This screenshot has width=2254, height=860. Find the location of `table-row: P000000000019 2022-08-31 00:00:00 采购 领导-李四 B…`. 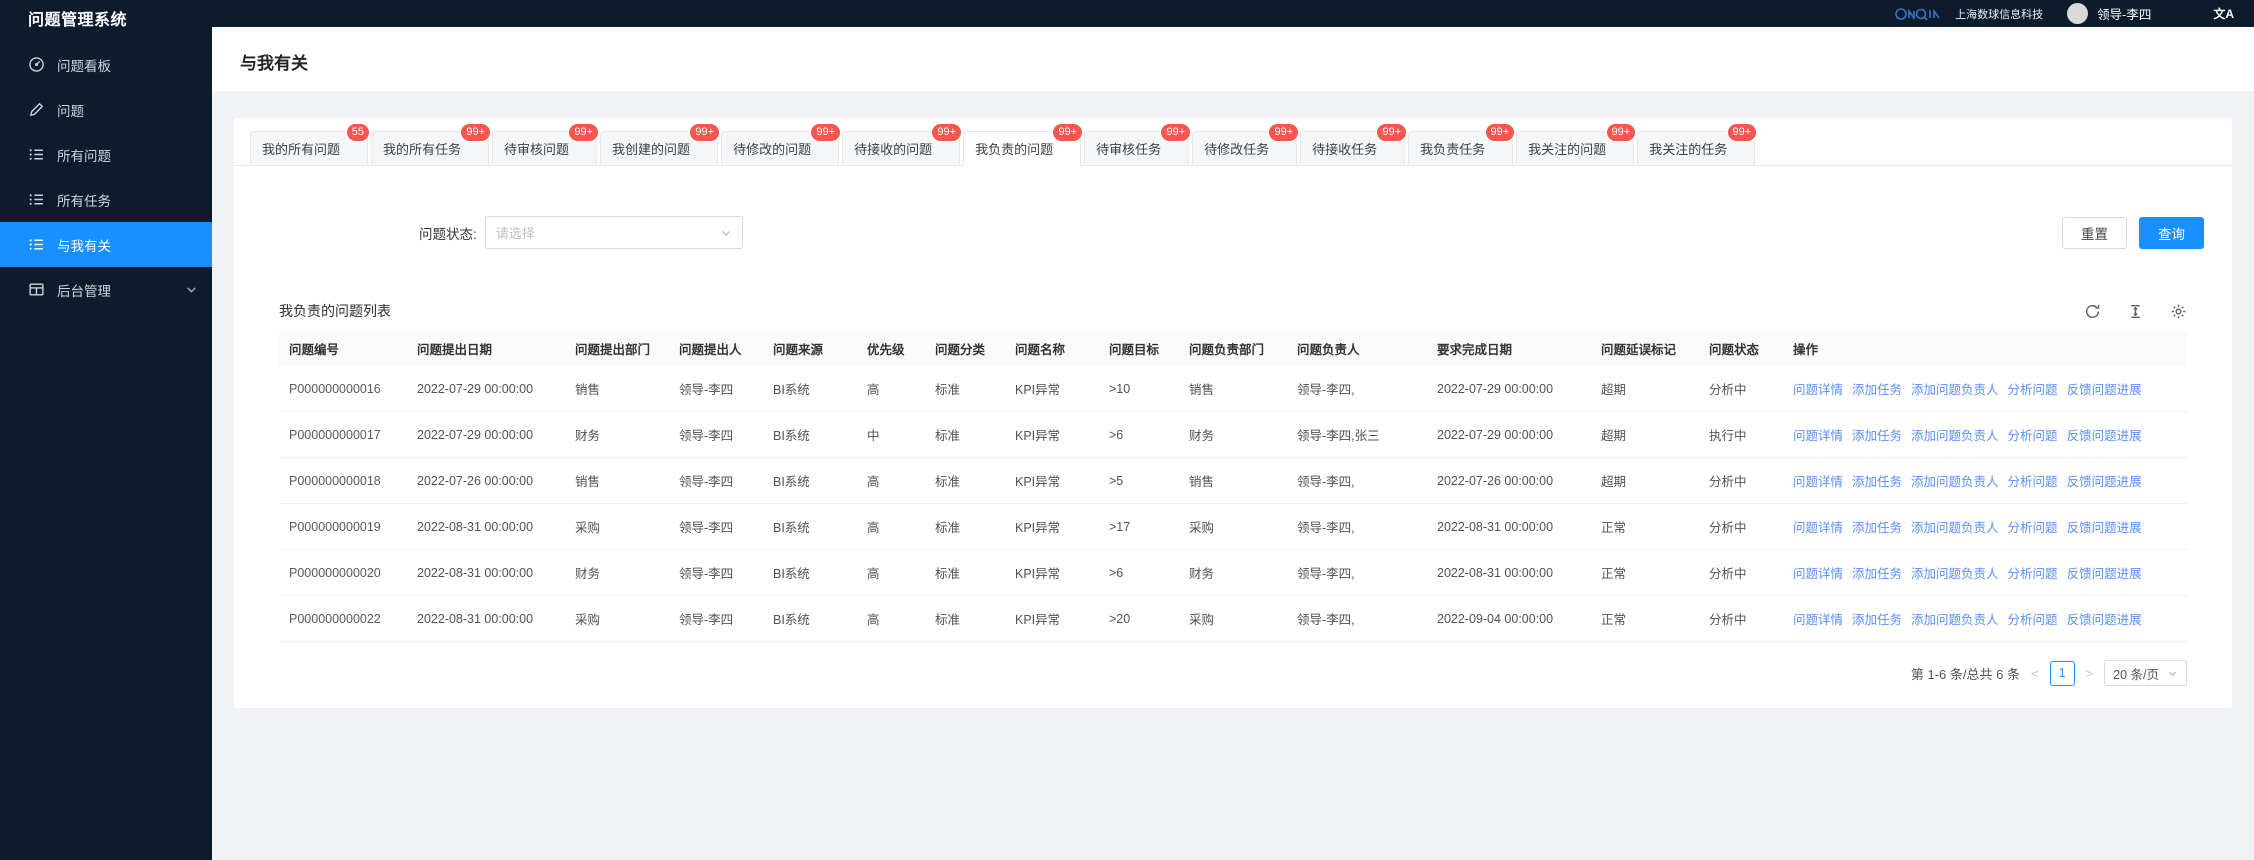

table-row: P000000000019 2022-08-31 00:00:00 采购 领导-李四 B… is located at coordinates (1233, 526).